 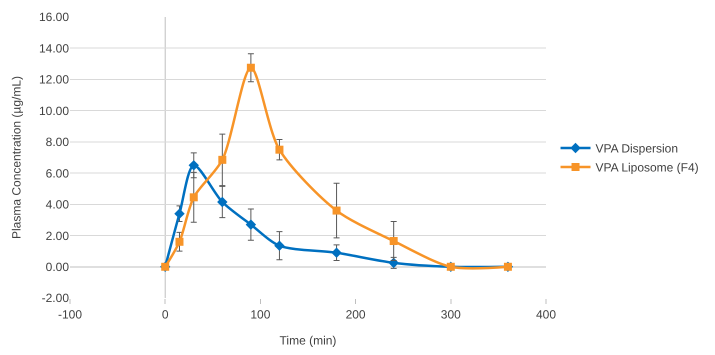 What do you see at coordinates (356, 314) in the screenshot?
I see `x-tick-label: 200` at bounding box center [356, 314].